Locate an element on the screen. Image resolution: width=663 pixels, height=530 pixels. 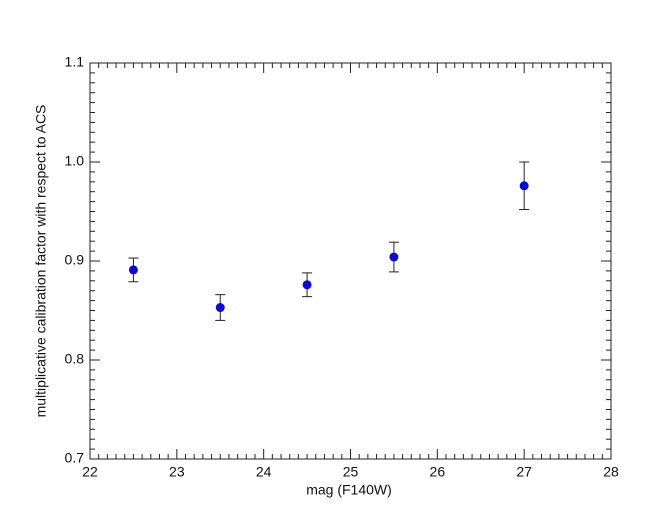
x-tick-label: 25 is located at coordinates (351, 472).